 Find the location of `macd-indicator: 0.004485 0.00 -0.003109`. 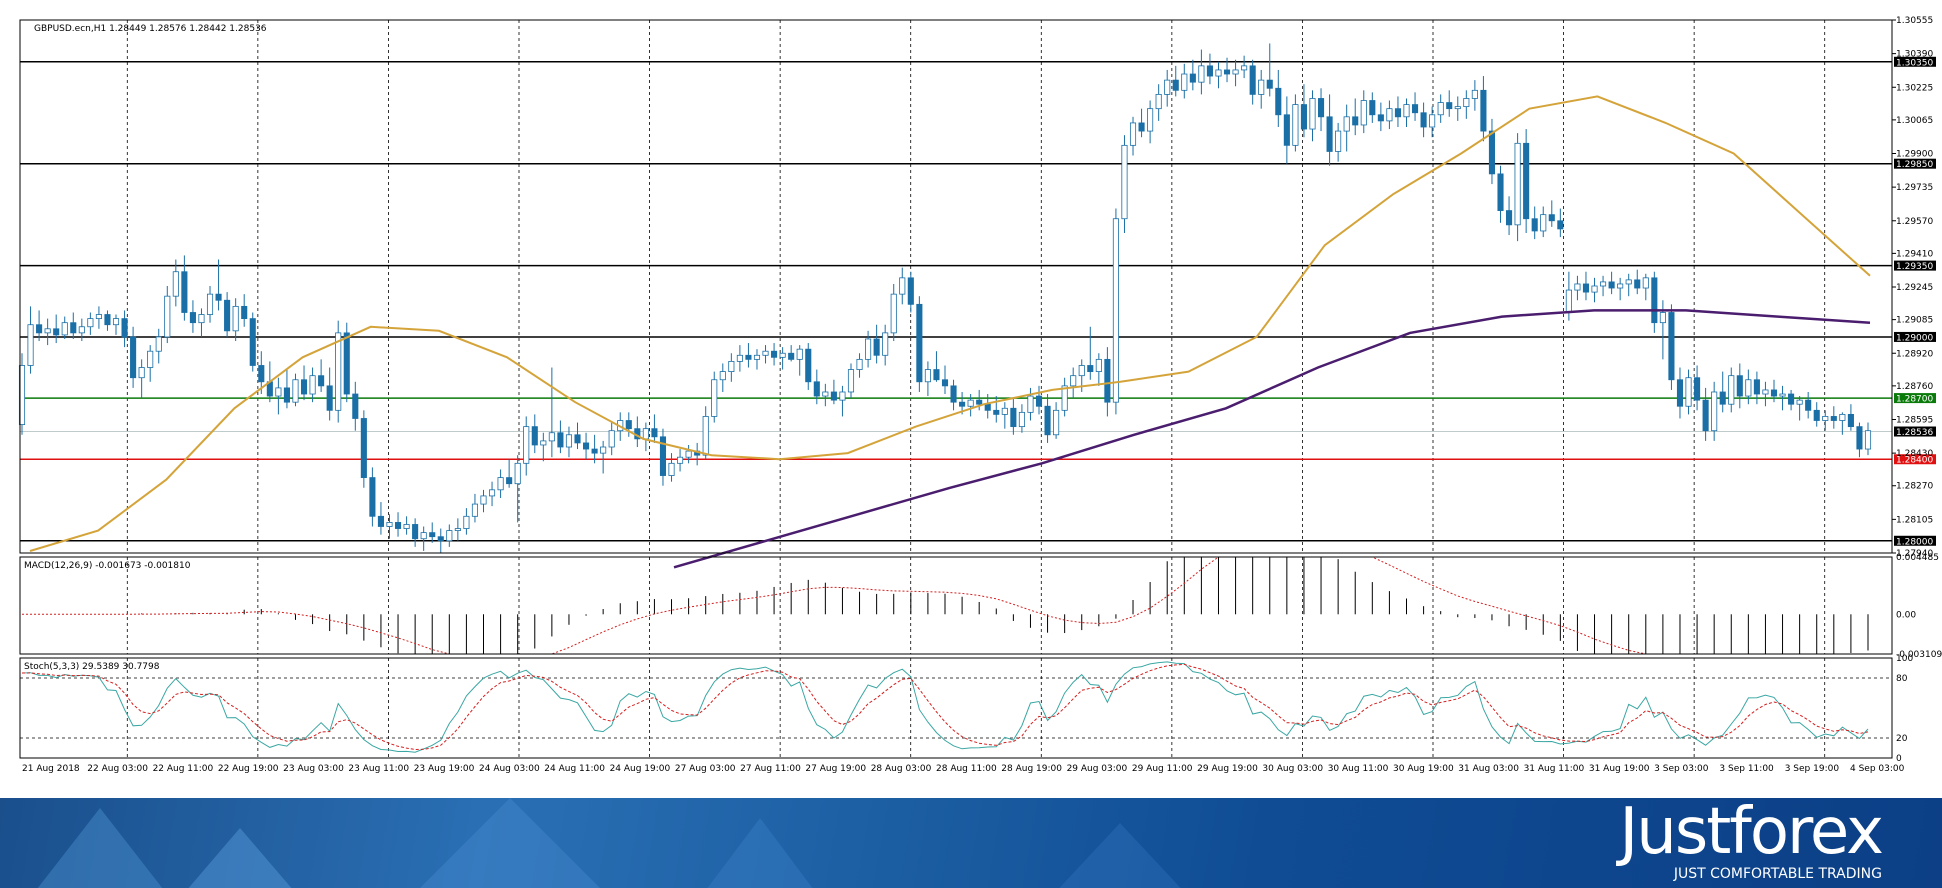

macd-indicator: 0.004485 0.00 -0.003109 is located at coordinates (982, 606).